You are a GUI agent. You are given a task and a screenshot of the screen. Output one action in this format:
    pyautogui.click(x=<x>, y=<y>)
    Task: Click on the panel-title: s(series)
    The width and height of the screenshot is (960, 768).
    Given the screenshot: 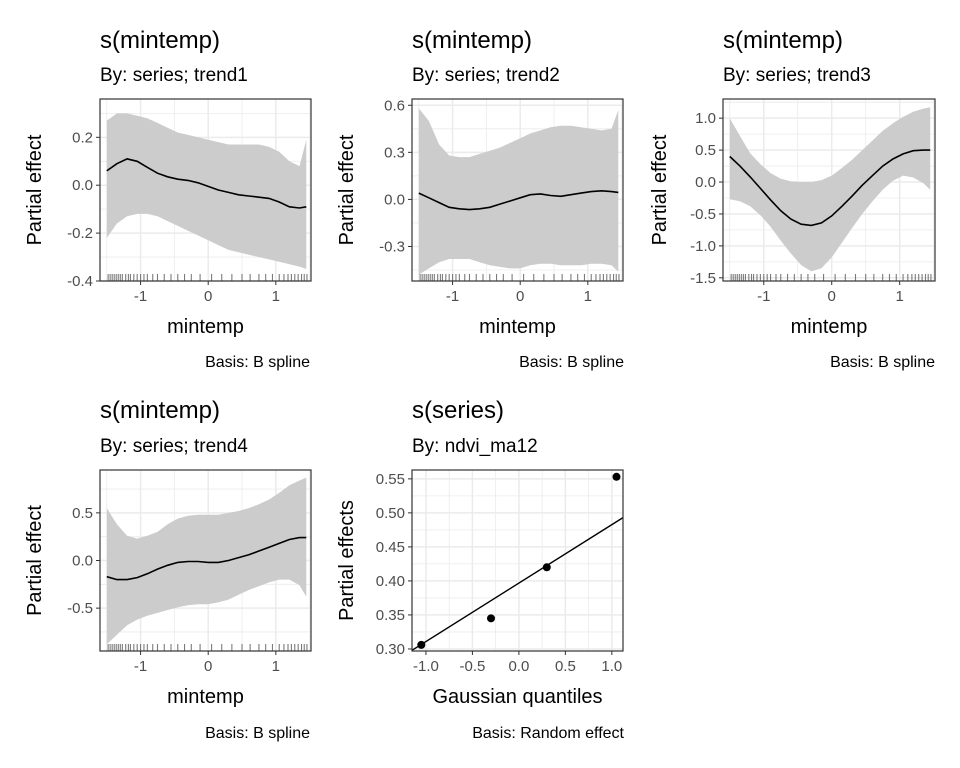 What is the action you would take?
    pyautogui.click(x=458, y=410)
    